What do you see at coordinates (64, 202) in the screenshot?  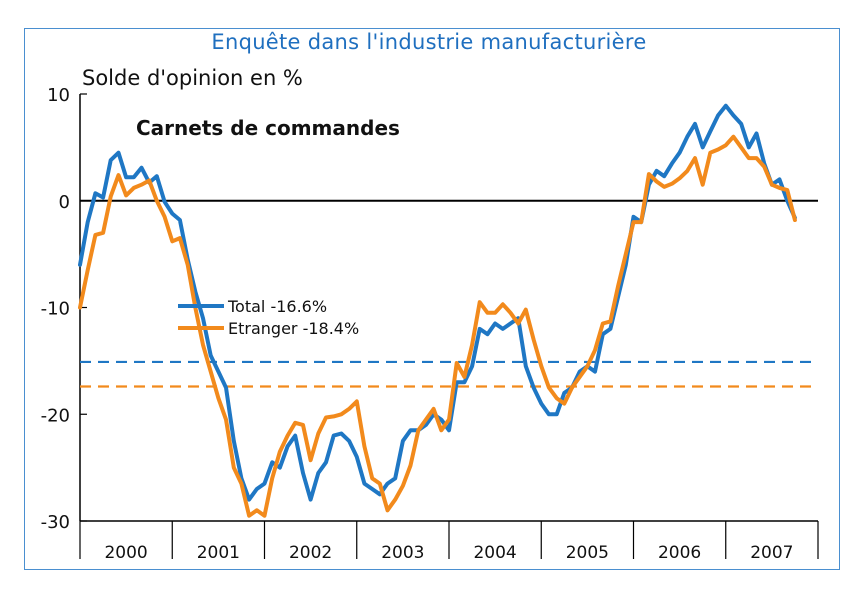 I see `y-tick-label: 0` at bounding box center [64, 202].